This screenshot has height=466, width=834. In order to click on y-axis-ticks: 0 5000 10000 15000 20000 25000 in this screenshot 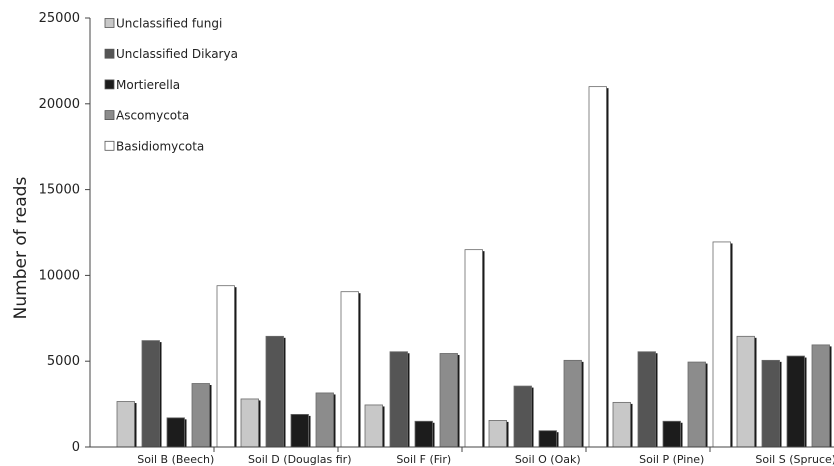, I will do `click(59, 233)`.